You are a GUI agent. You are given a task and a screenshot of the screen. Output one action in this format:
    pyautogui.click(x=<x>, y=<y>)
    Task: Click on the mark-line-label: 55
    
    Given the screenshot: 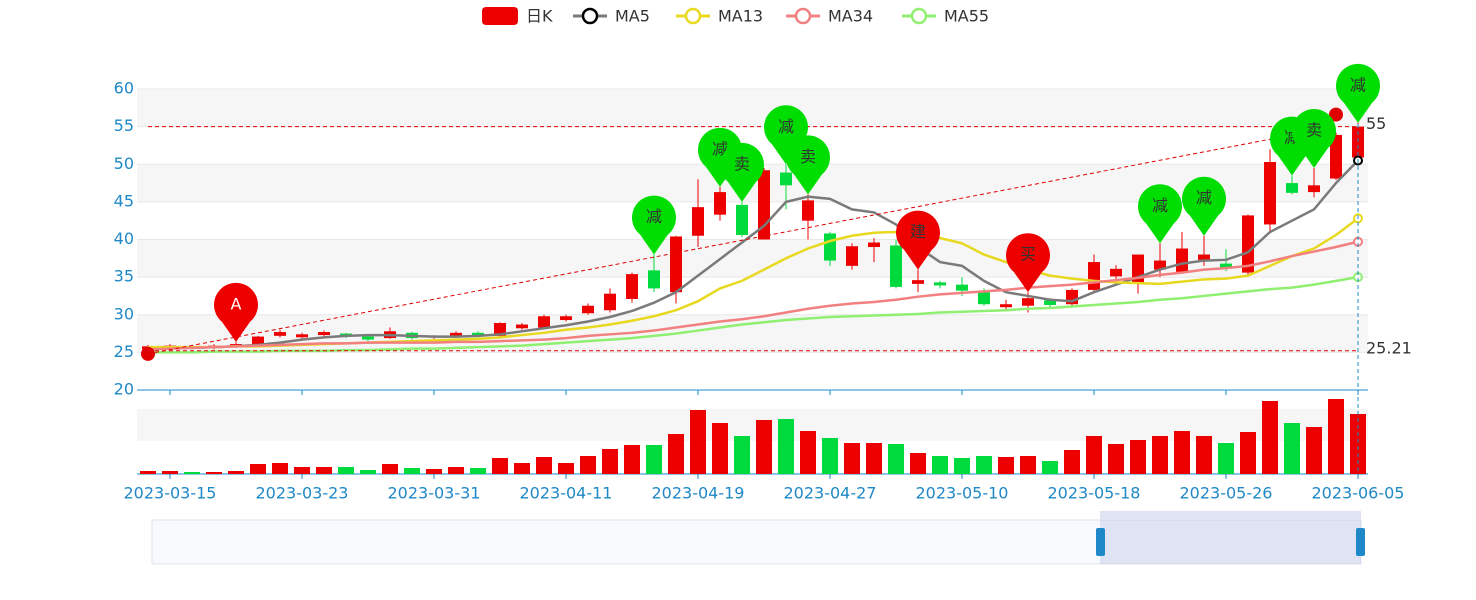 What is the action you would take?
    pyautogui.click(x=1376, y=123)
    